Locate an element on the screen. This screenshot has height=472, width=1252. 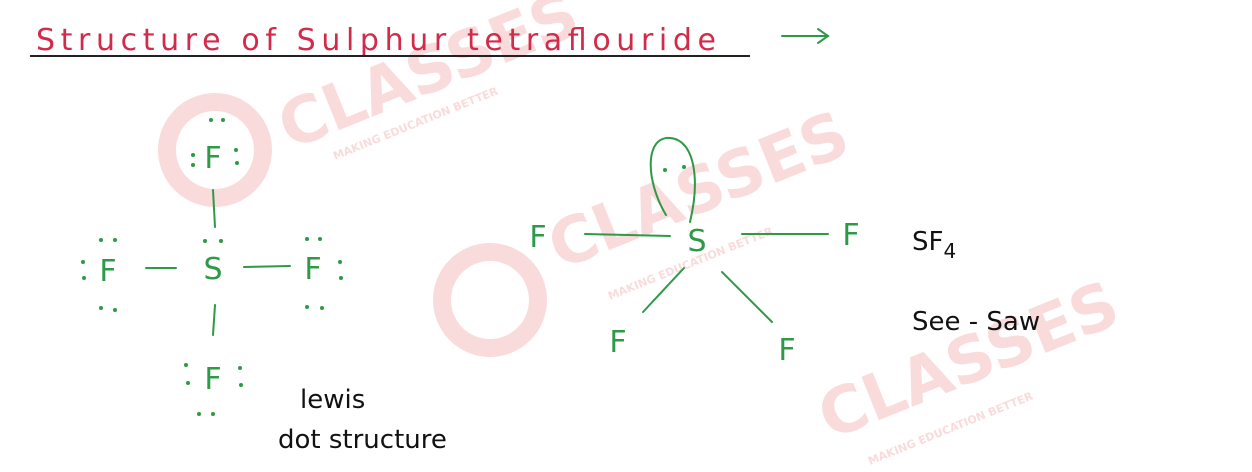
lone-pairs is located at coordinates (212, 267).